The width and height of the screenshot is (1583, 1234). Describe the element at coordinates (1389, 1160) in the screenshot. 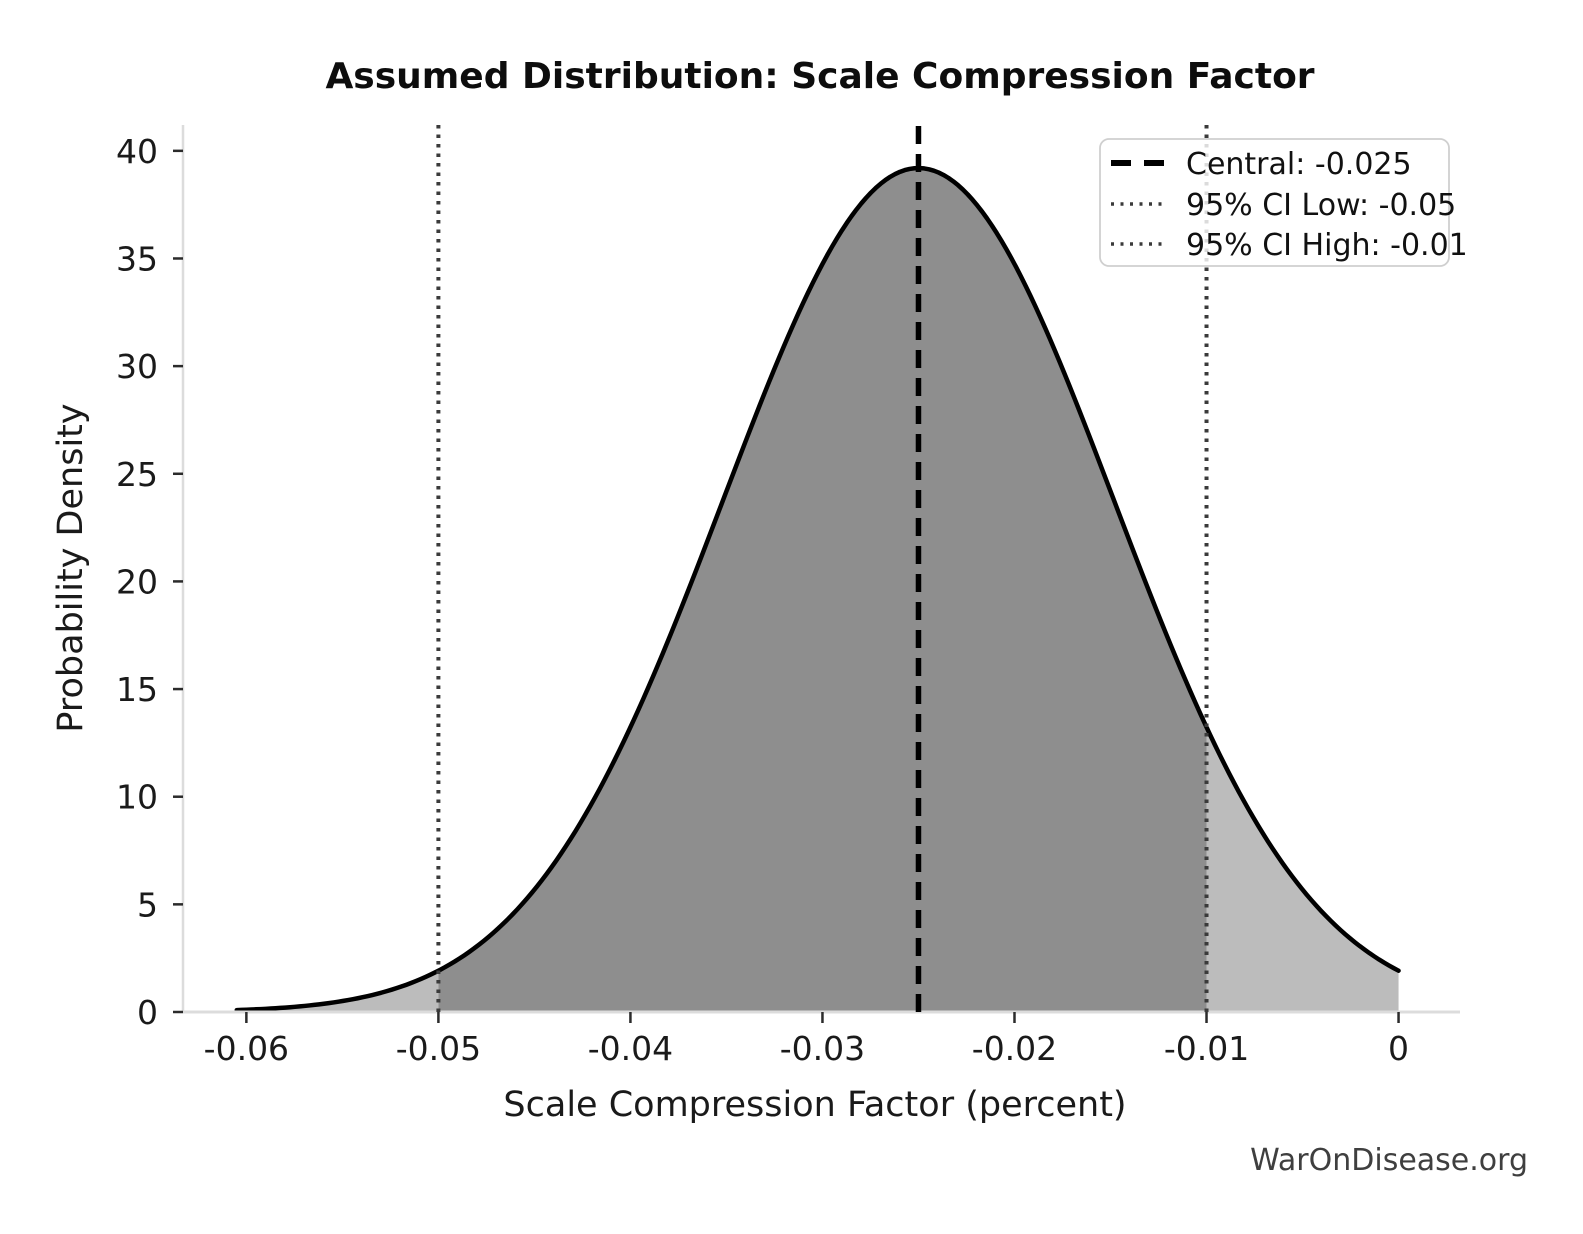

I see `watermark: WarOnDisease.org` at that location.